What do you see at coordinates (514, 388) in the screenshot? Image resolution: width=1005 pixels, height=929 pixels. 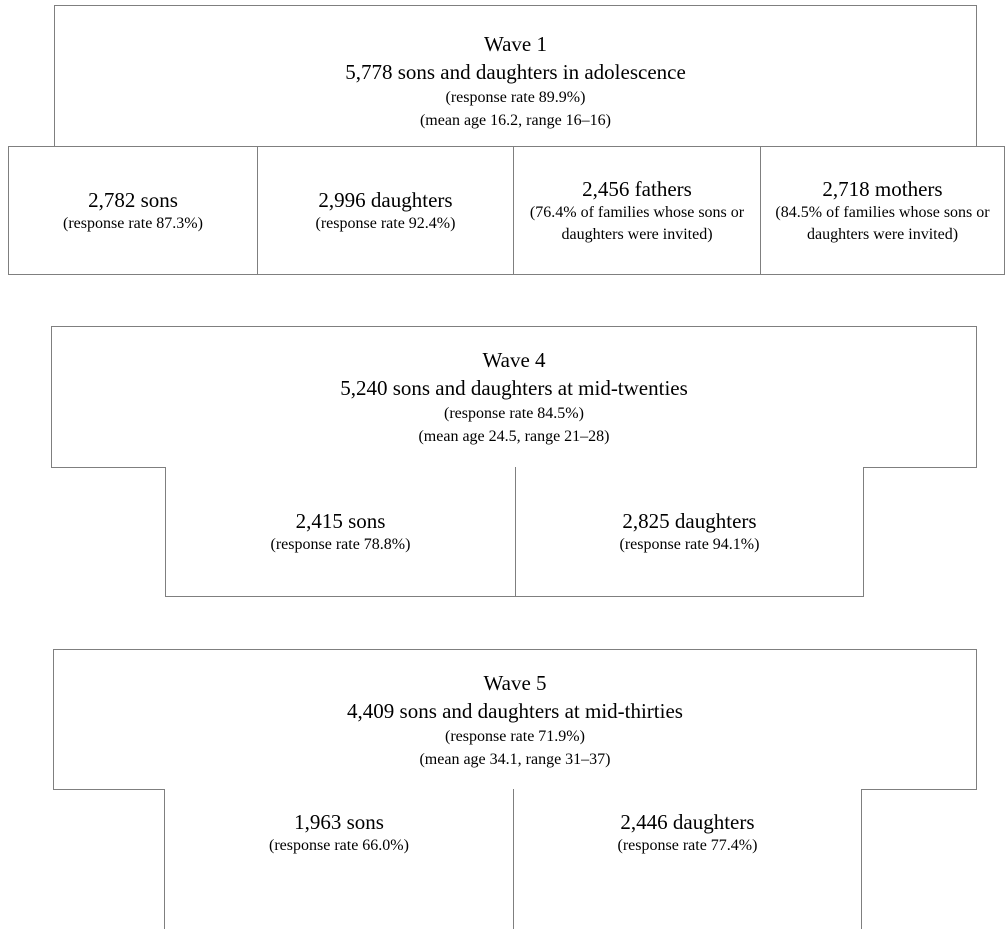 I see `wave4-summary: 5,240 sons and daughters at mid-twenties` at bounding box center [514, 388].